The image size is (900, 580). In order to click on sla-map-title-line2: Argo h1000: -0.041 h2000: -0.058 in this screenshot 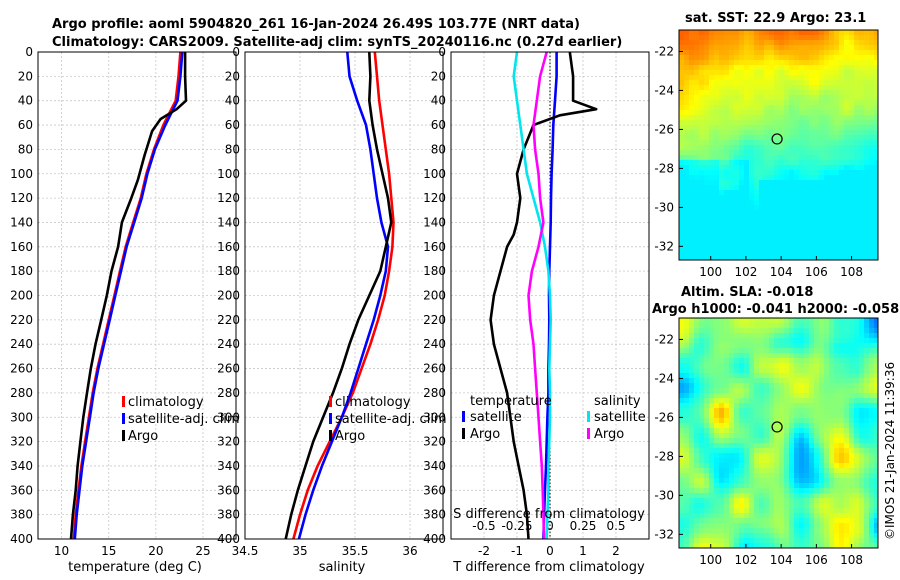, I will do `click(775, 309)`.